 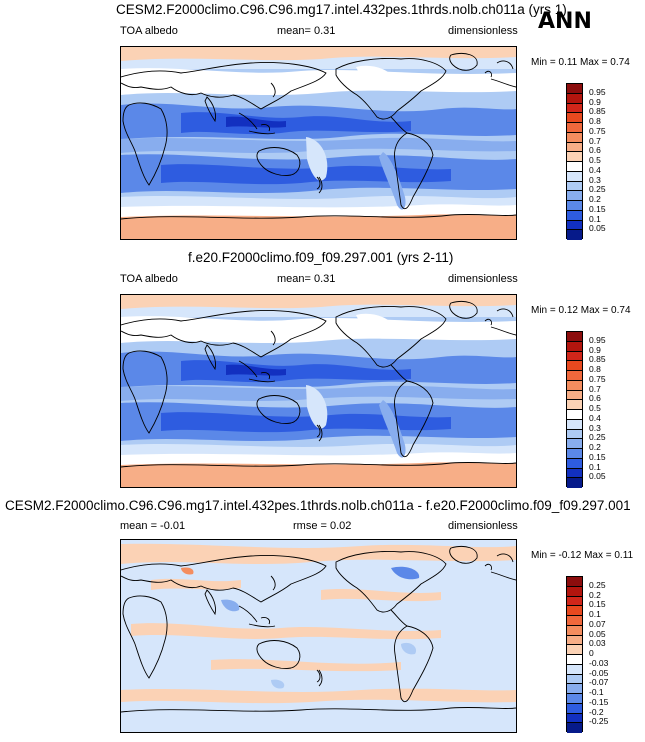 I want to click on panel-2-minmax: Min = 0.12 Max = 0.74, so click(x=581, y=310).